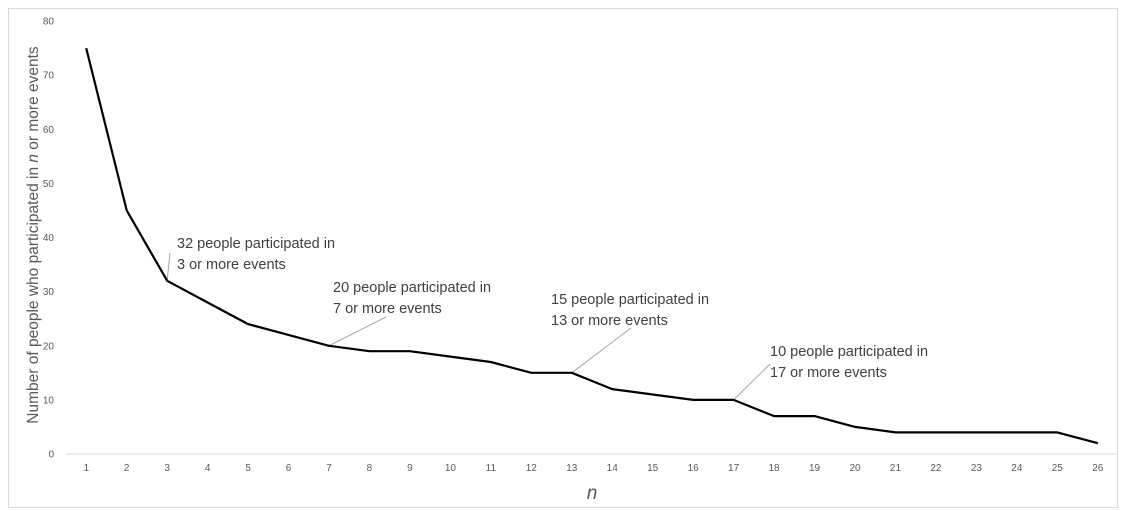 Image resolution: width=1122 pixels, height=511 pixels. Describe the element at coordinates (256, 244) in the screenshot. I see `annotation-label: 32 people participated in` at that location.